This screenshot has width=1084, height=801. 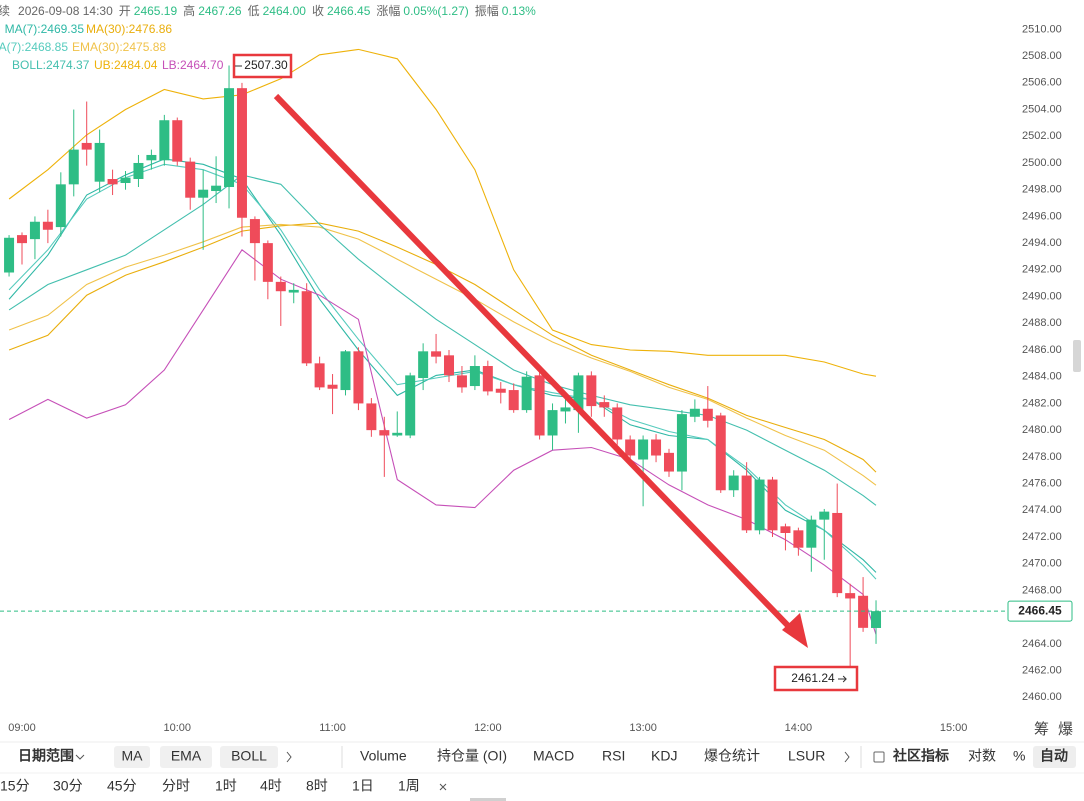 I want to click on y-tick-label: 2486.00, so click(x=1042, y=350).